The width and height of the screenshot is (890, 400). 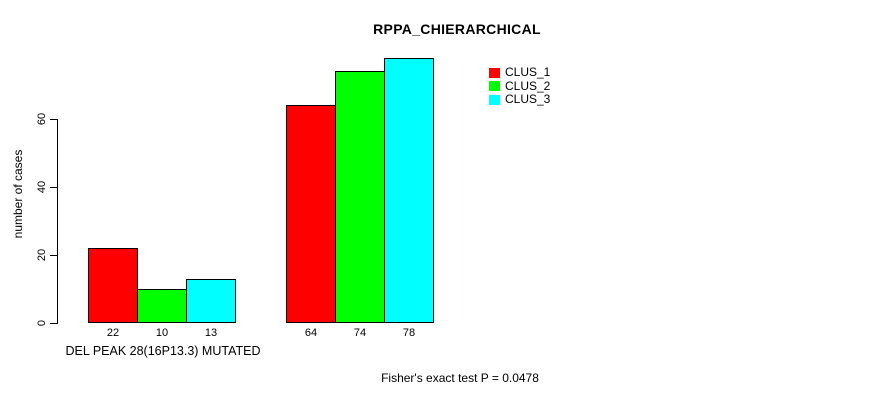 What do you see at coordinates (460, 378) in the screenshot?
I see `fisher-test-annotation: Fisher's exact test P = 0.0478` at bounding box center [460, 378].